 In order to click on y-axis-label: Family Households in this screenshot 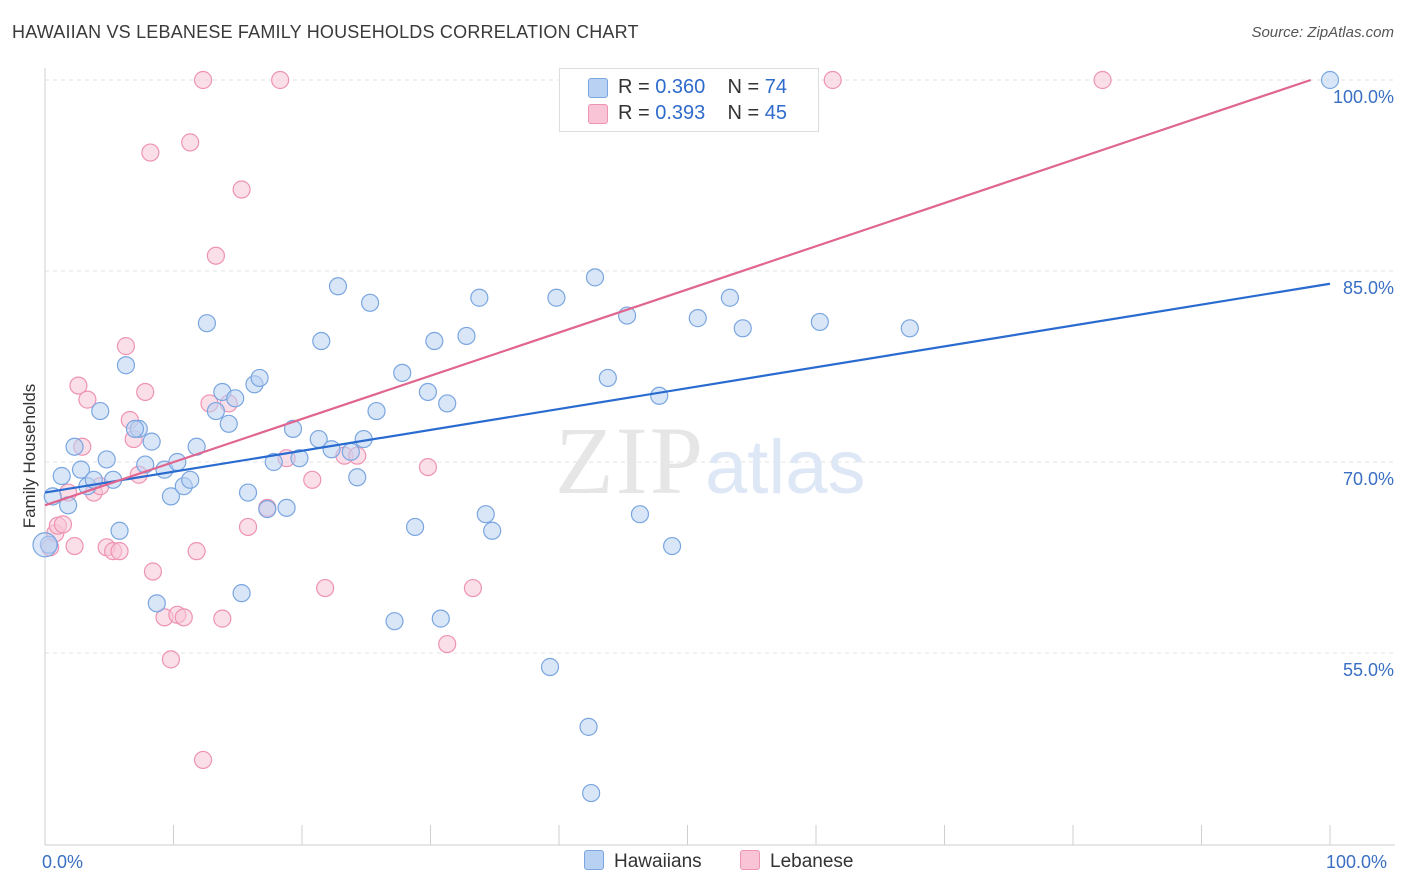, I will do `click(29, 456)`.